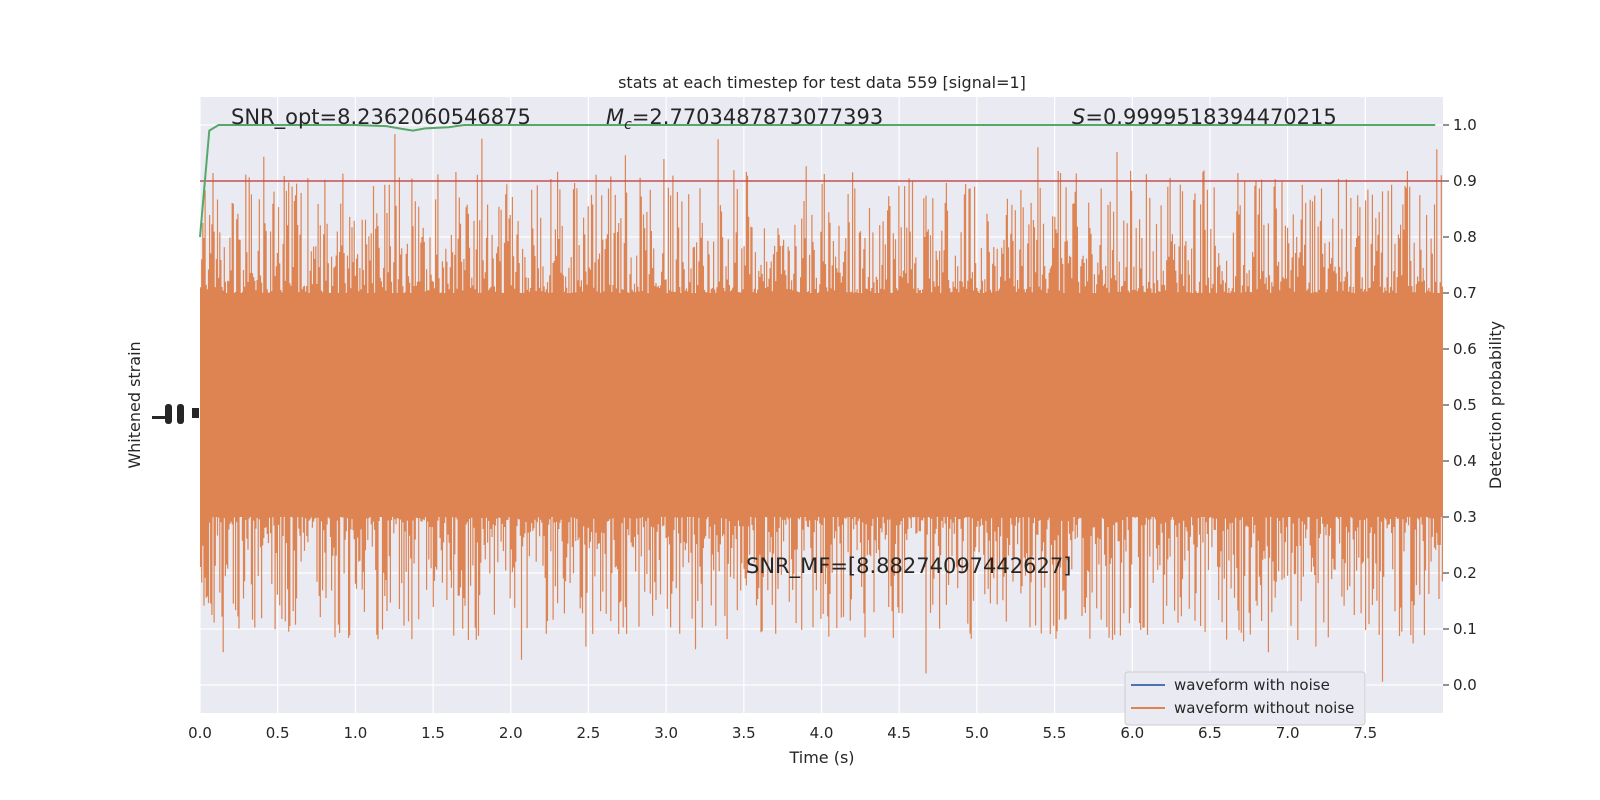 The image size is (1600, 800). What do you see at coordinates (1210, 733) in the screenshot?
I see `x-tick-label: 6.5` at bounding box center [1210, 733].